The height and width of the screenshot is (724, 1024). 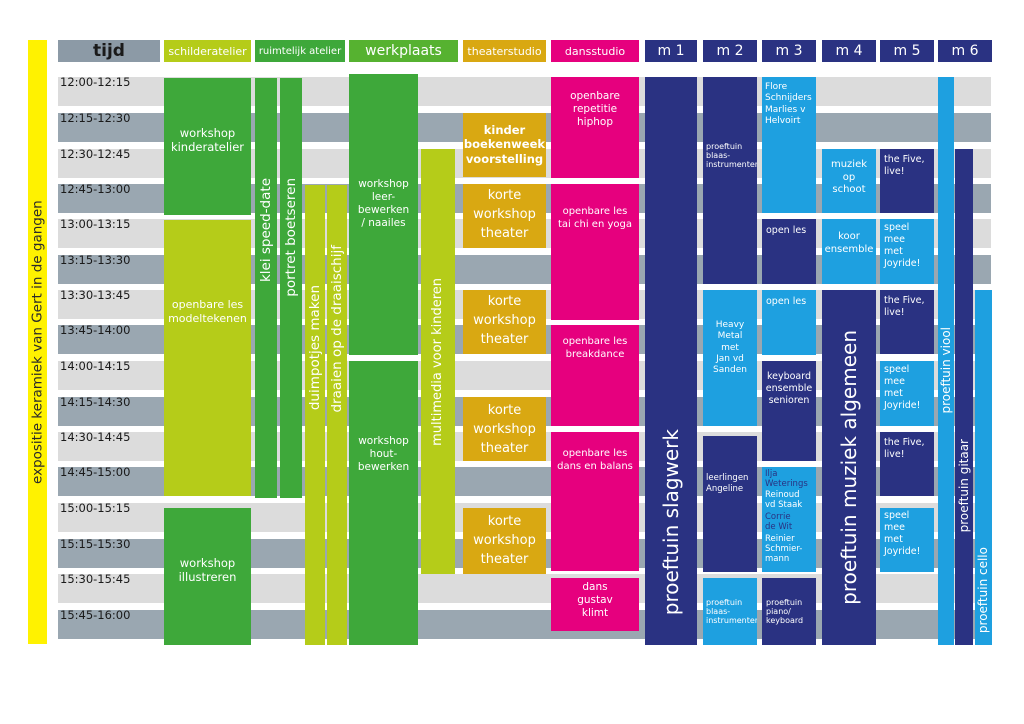 I want to click on header-dansstudio: dansstudio, so click(x=595, y=51).